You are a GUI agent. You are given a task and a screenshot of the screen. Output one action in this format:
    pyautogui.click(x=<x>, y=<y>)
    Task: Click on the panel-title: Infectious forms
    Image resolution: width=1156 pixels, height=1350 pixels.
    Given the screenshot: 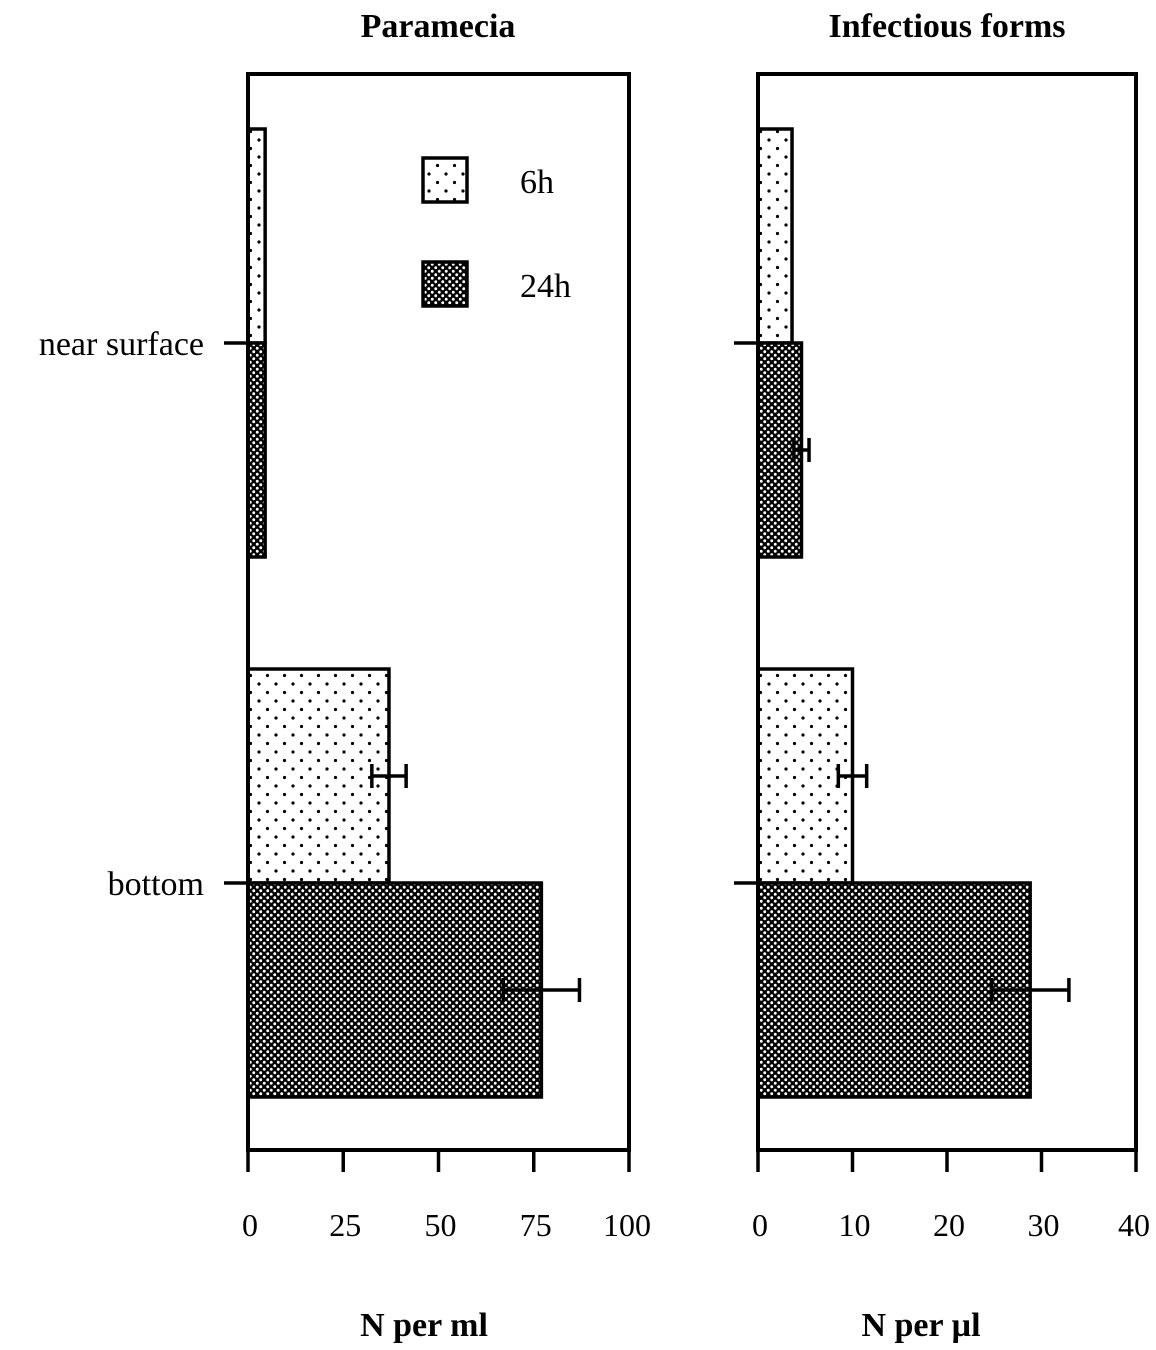 What is the action you would take?
    pyautogui.click(x=946, y=26)
    